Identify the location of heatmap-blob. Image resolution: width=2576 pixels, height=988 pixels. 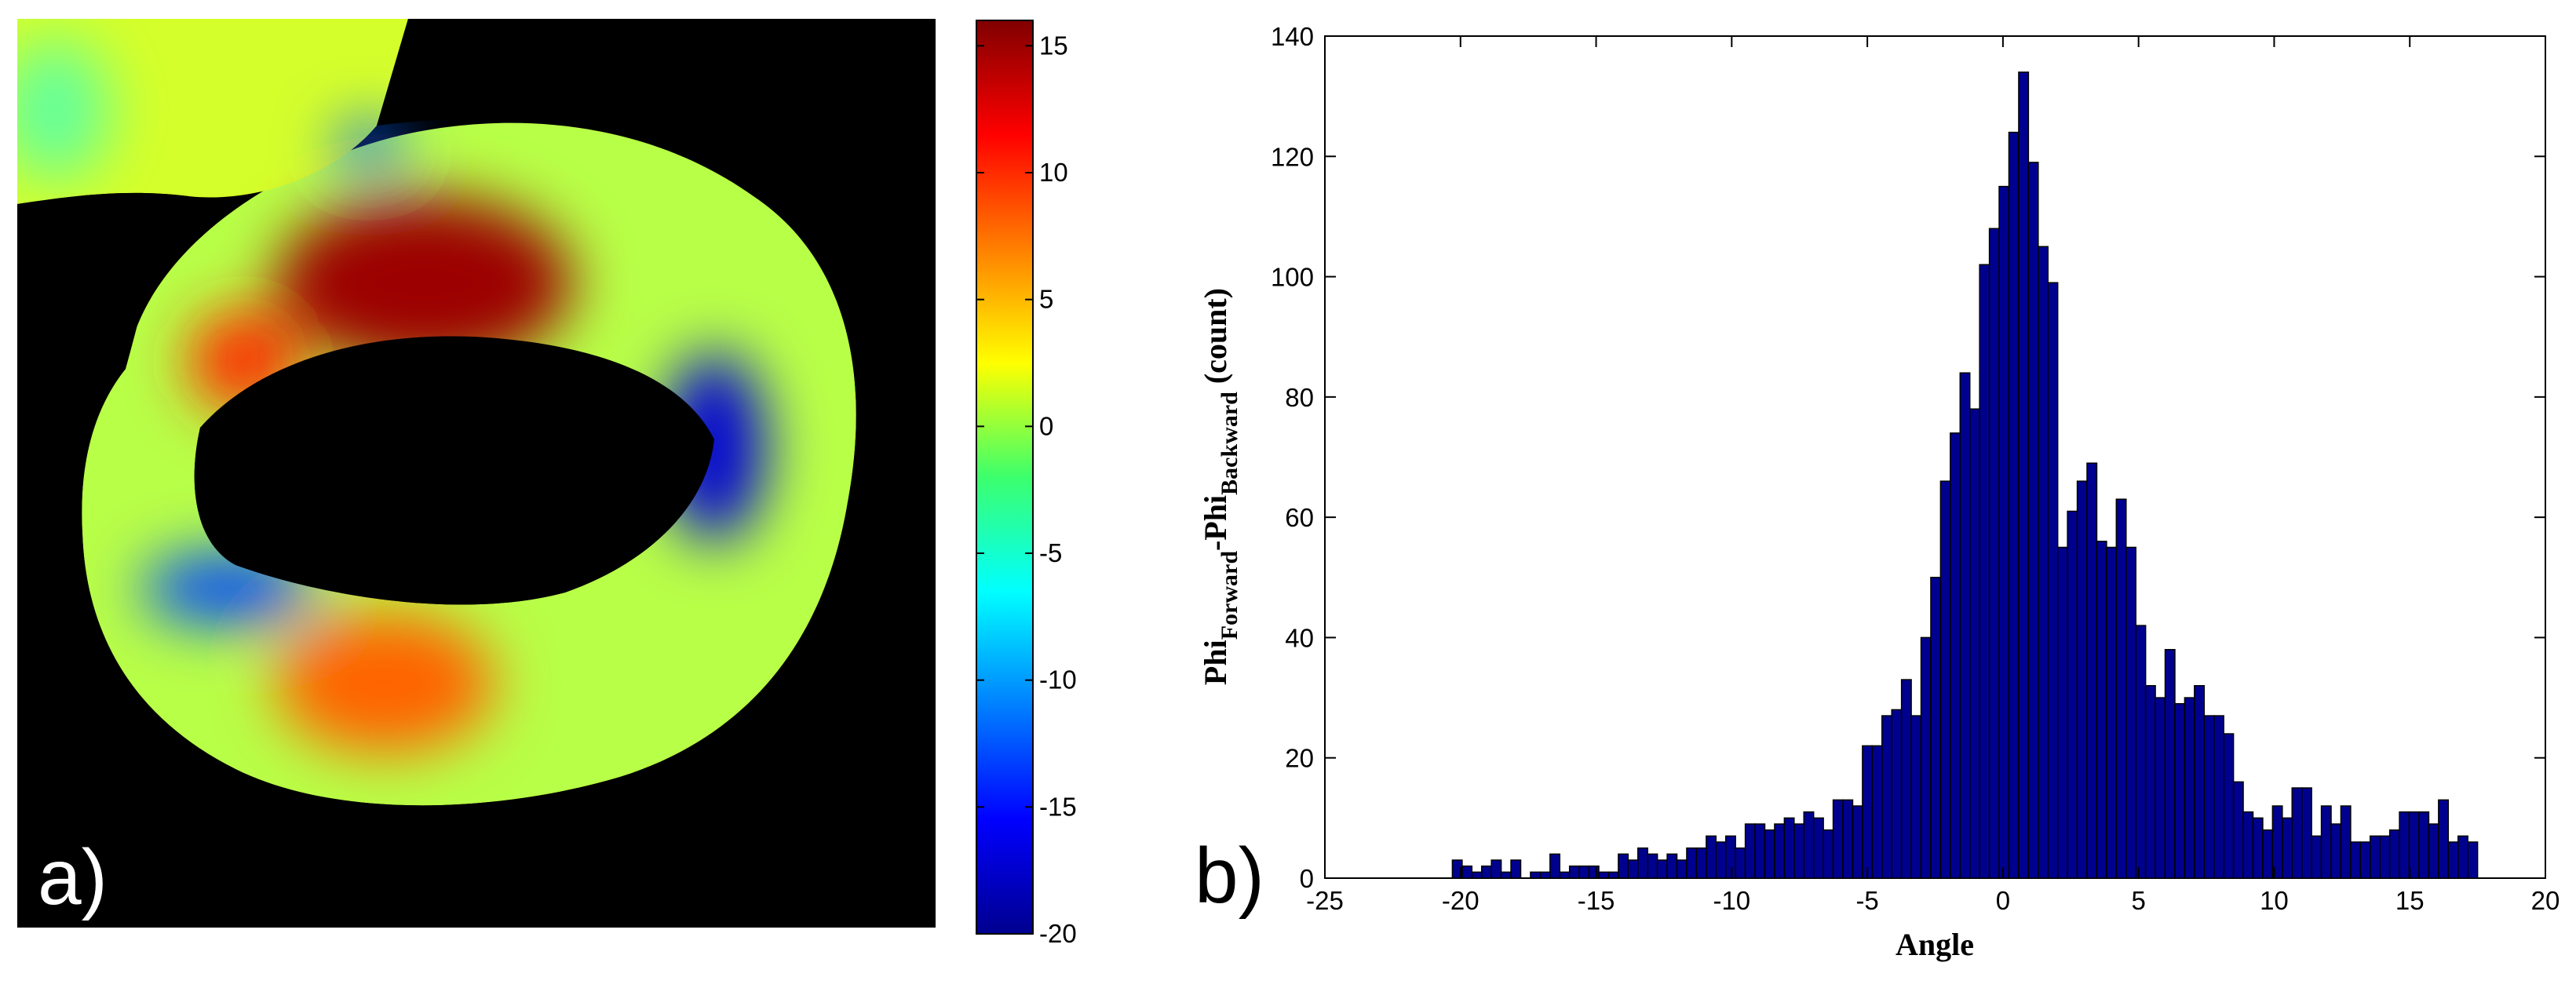
(384, 682).